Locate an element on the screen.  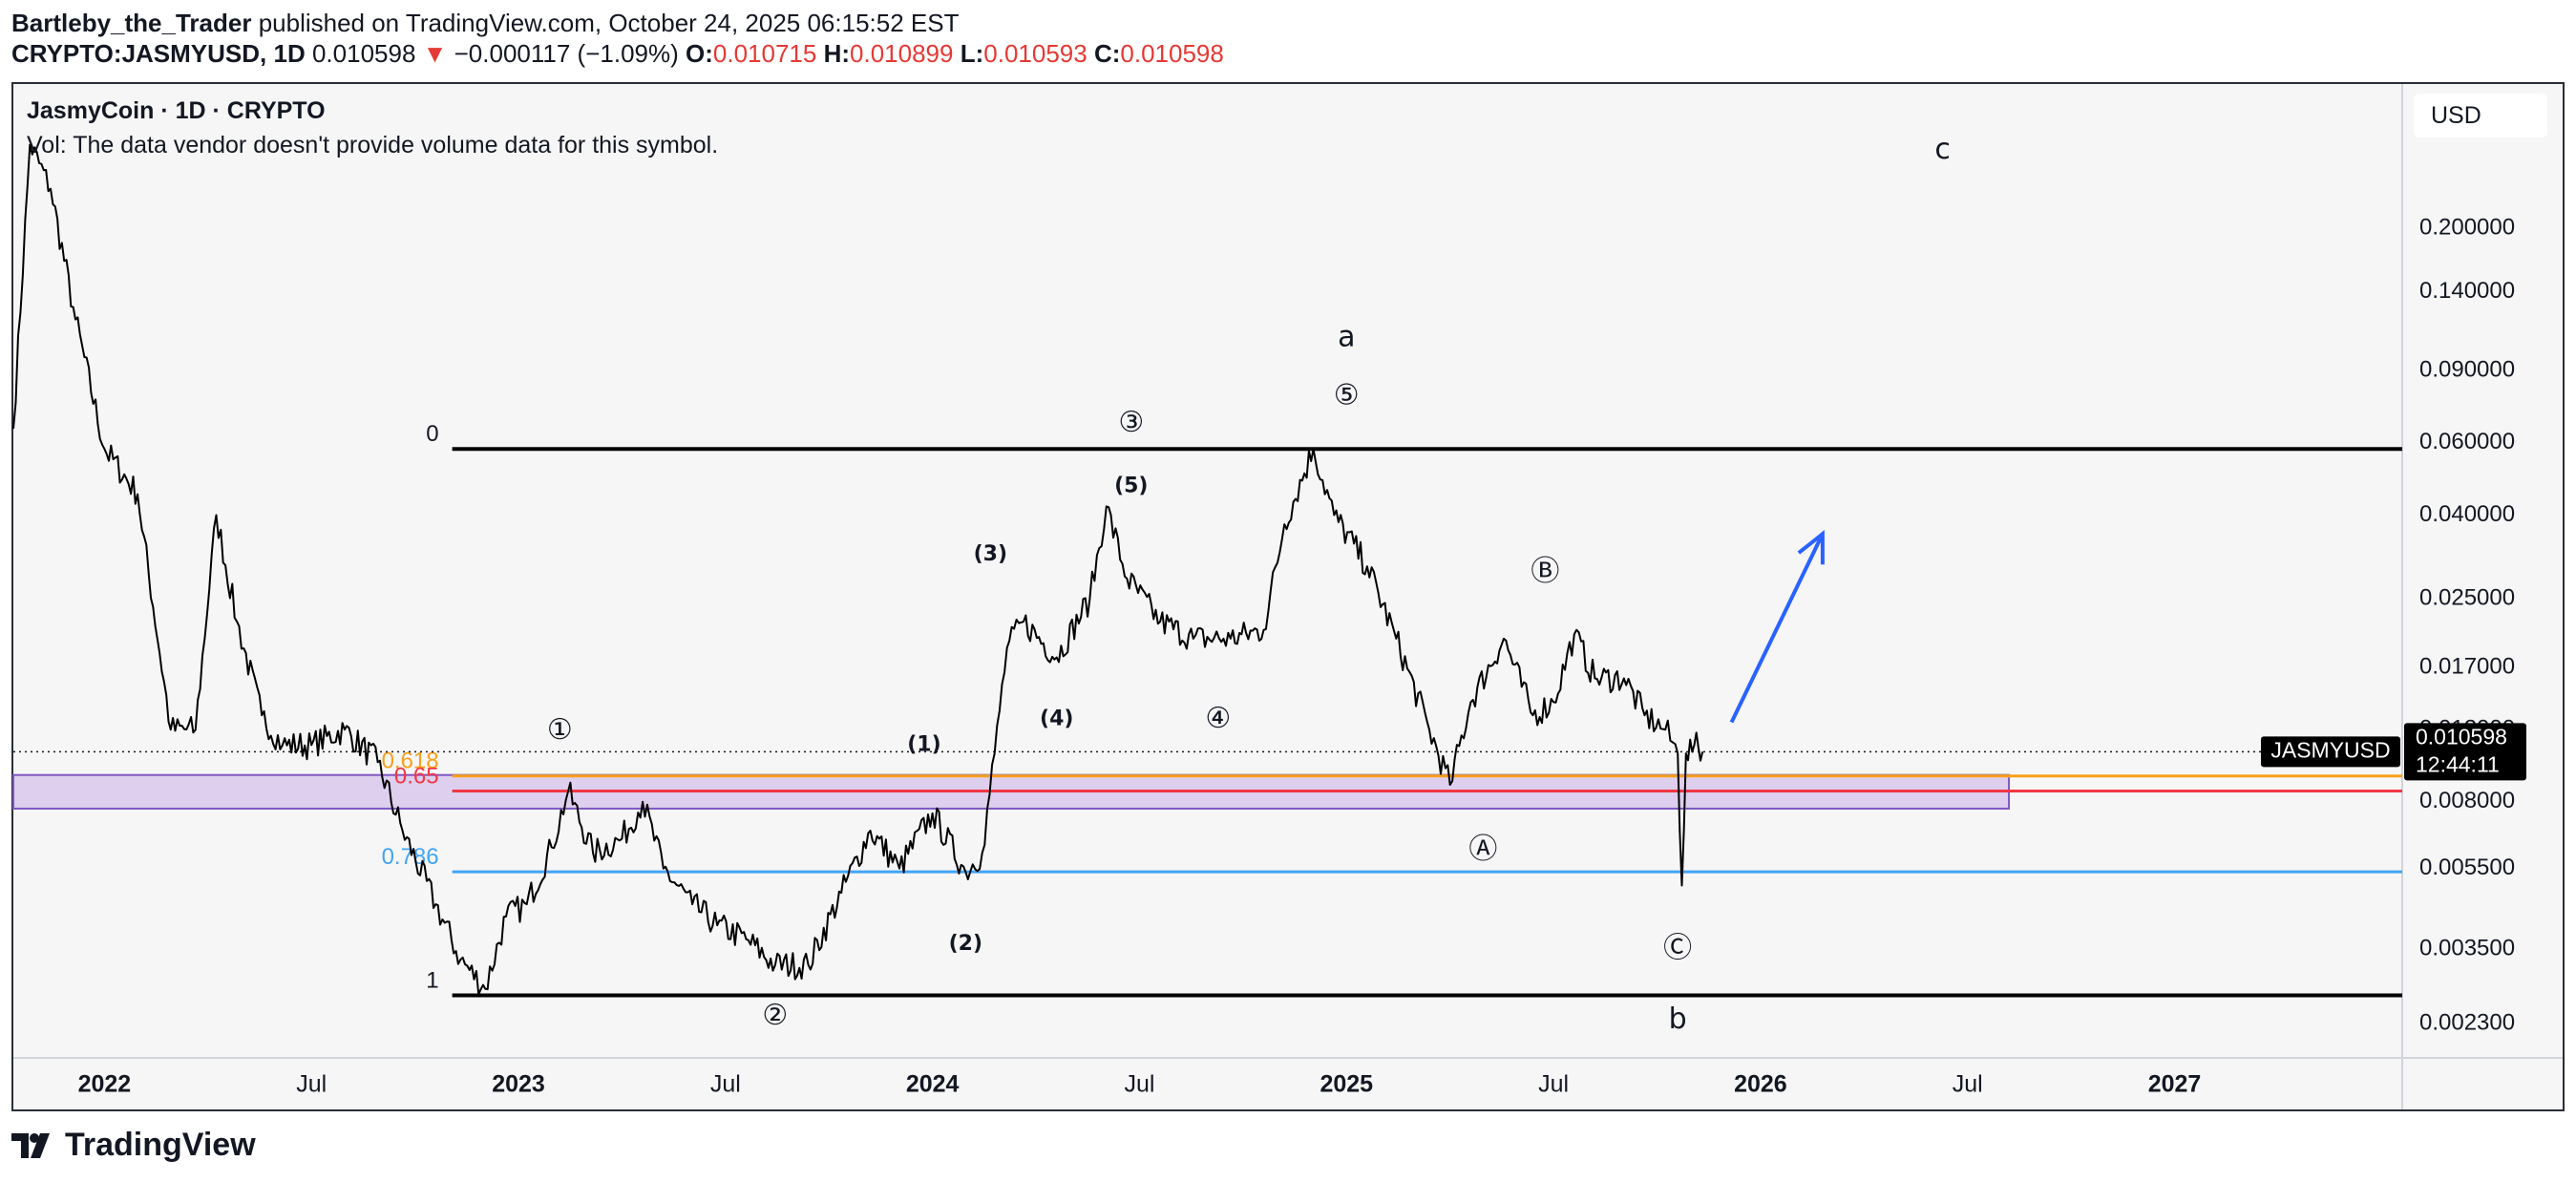
tradingview-logo: TradingView is located at coordinates (133, 1145).